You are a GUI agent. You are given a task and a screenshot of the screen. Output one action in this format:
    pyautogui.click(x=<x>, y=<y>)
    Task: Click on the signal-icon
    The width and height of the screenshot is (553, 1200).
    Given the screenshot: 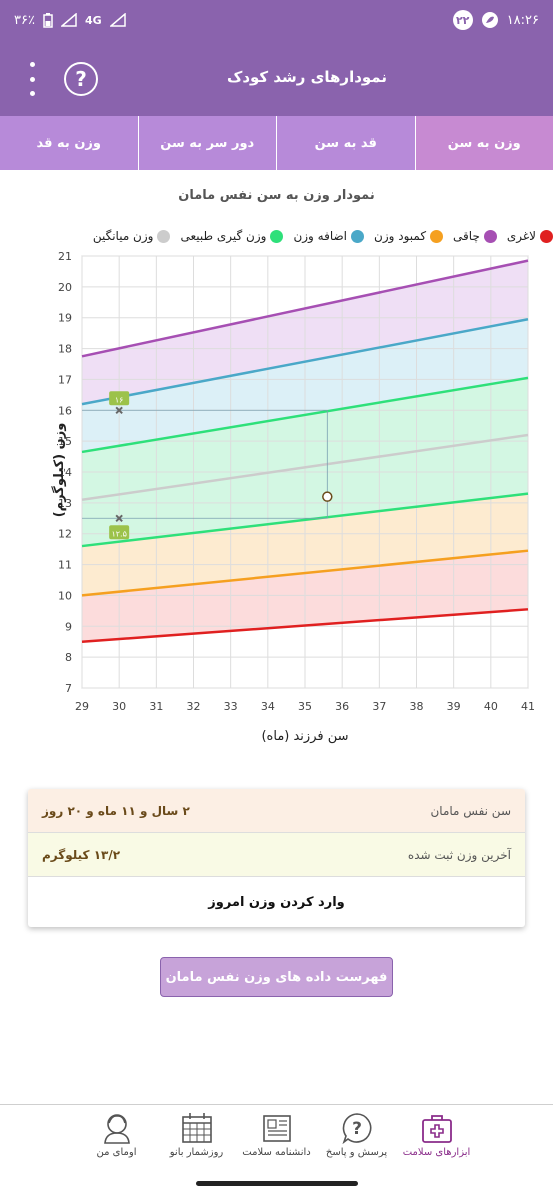 What is the action you would take?
    pyautogui.click(x=68, y=20)
    